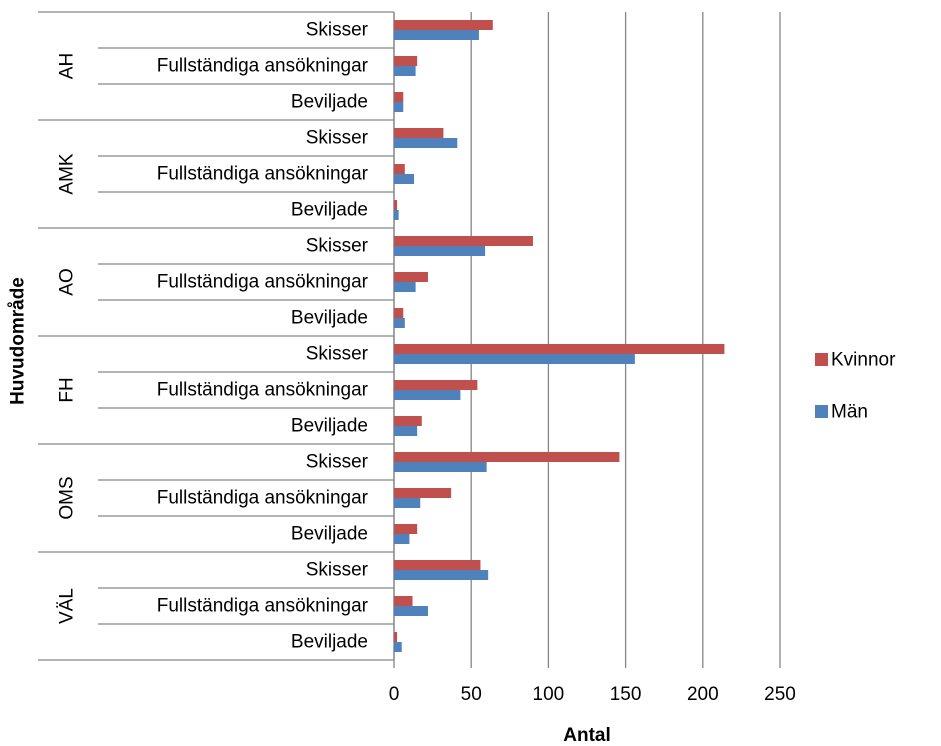 This screenshot has width=941, height=746. I want to click on group-label: AMK, so click(67, 174).